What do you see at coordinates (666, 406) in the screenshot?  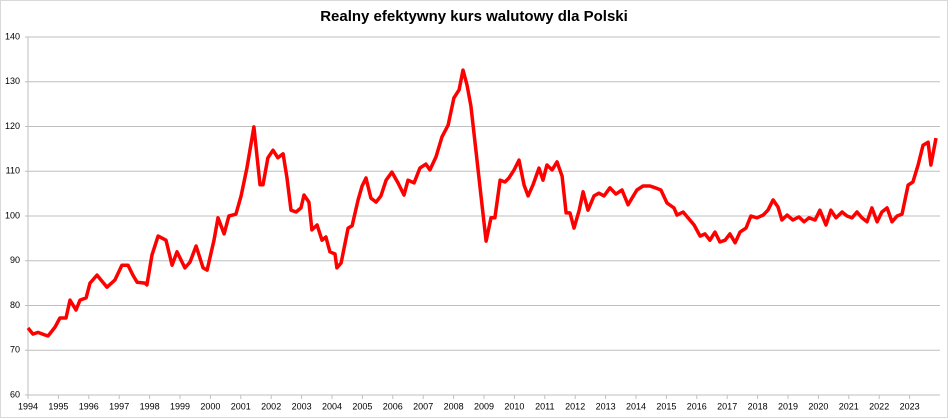 I see `x-tick-label: 2015` at bounding box center [666, 406].